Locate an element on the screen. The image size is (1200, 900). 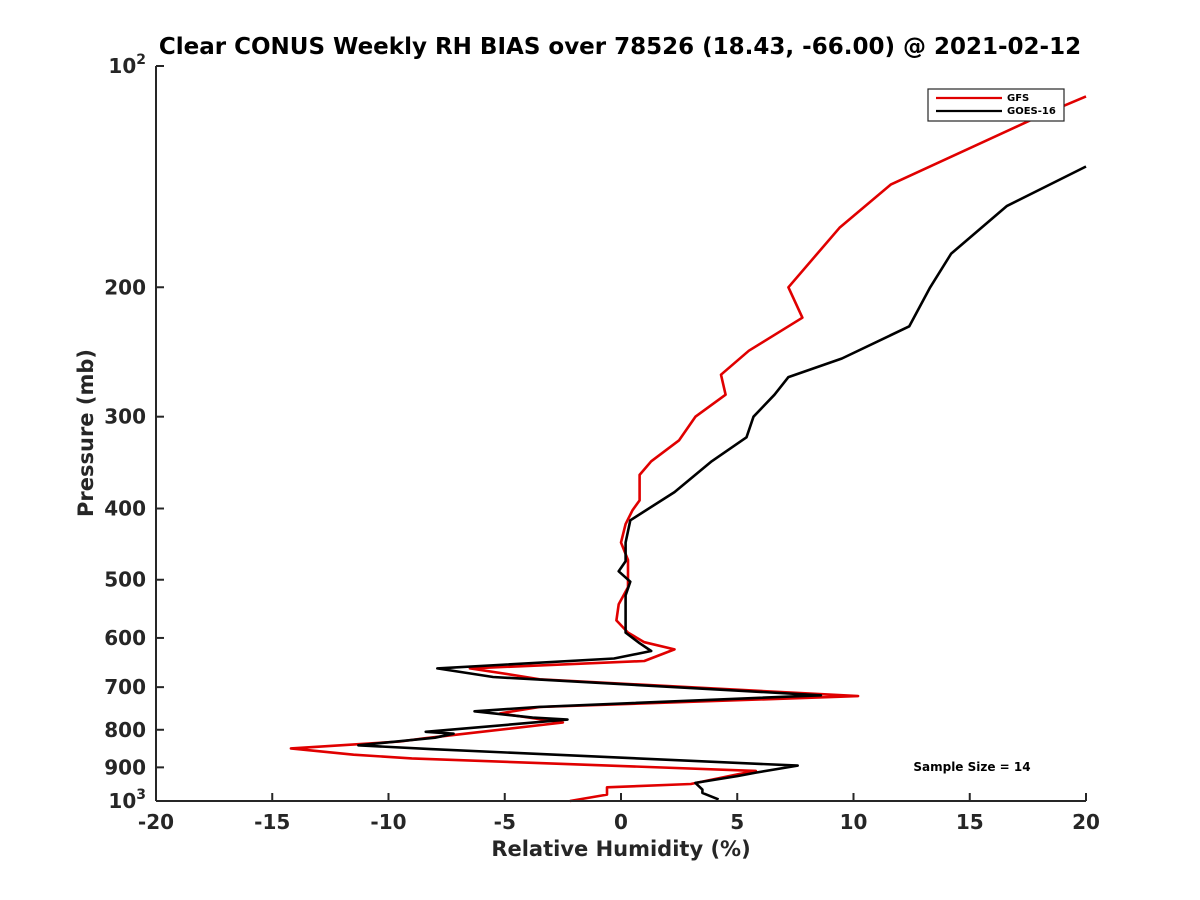
y-tick-label: 200 is located at coordinates (125, 287).